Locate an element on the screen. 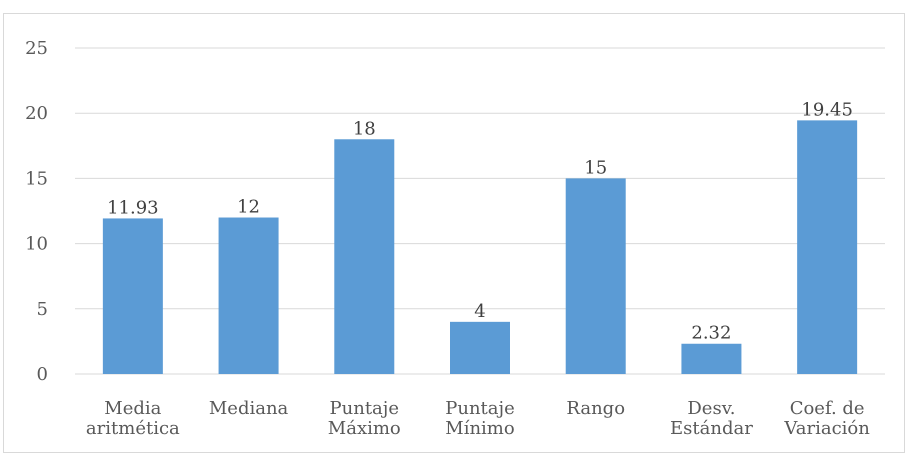 The image size is (909, 453). category-label: Media aritmética is located at coordinates (133, 418).